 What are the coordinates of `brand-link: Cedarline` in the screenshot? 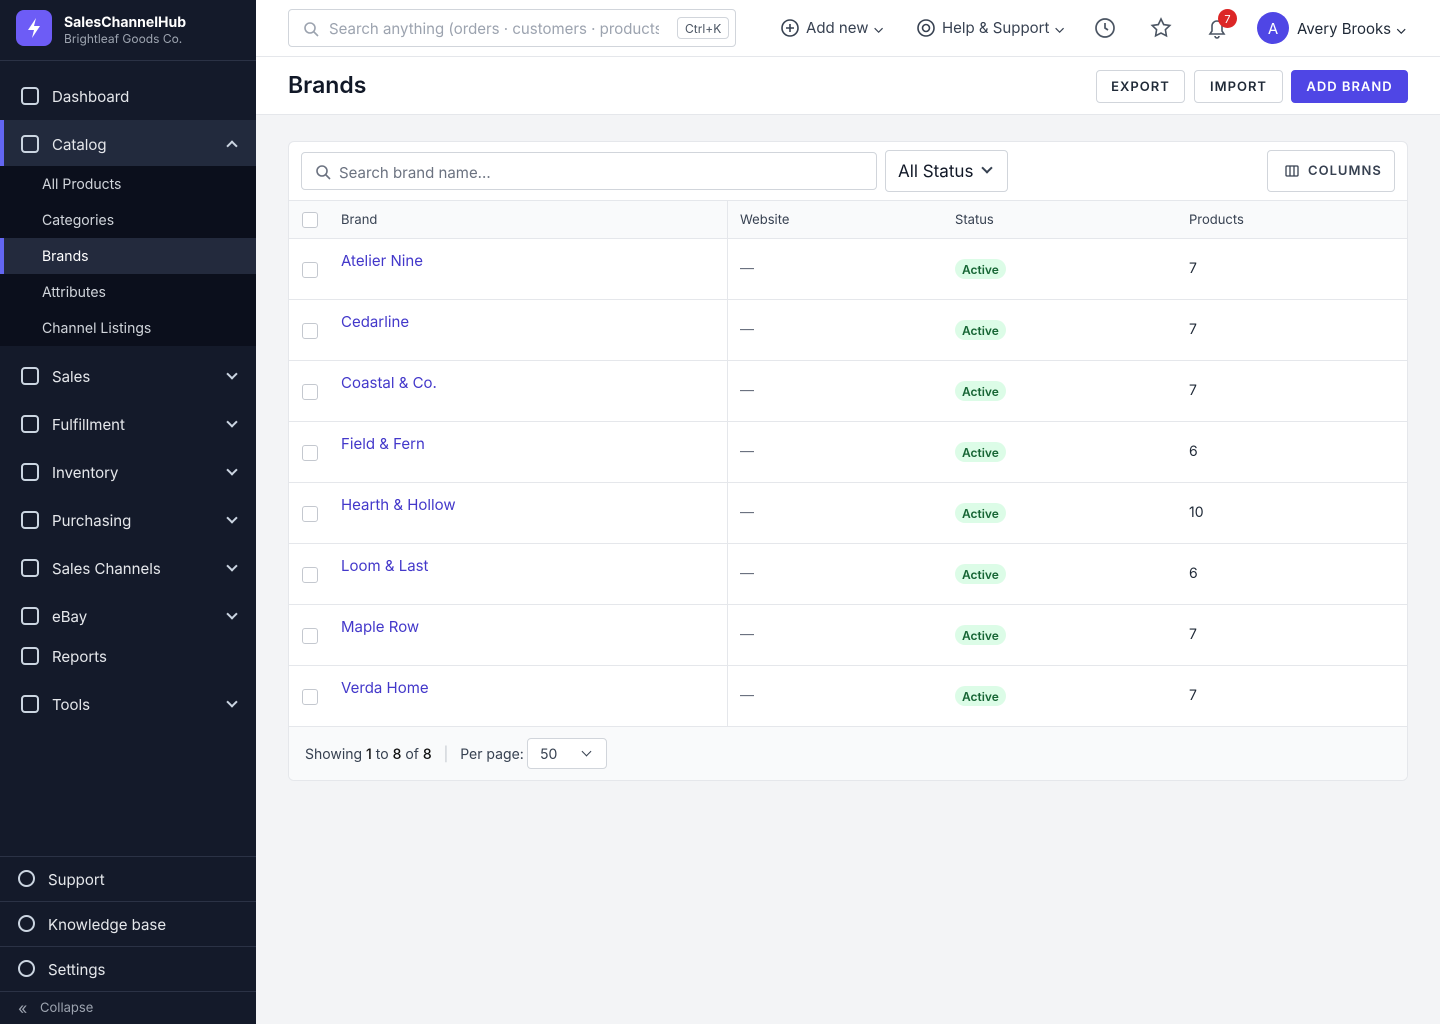 It's located at (375, 321).